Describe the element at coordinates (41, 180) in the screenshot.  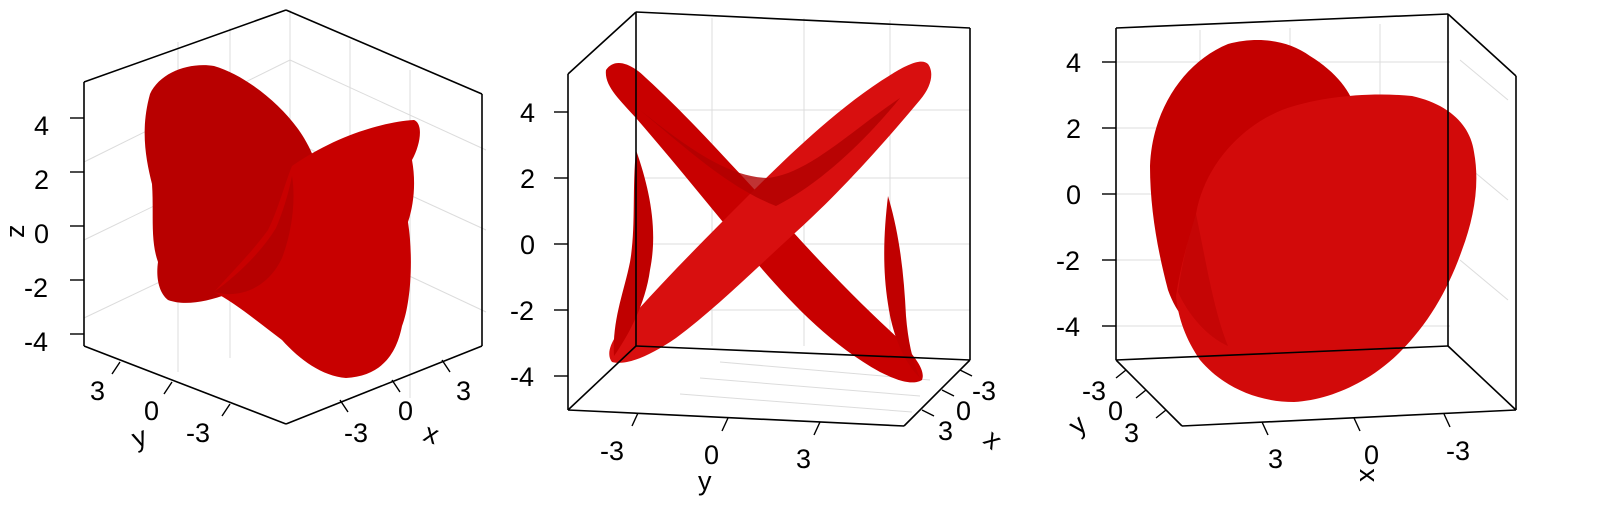
I see `panel-1-z-tick: 2` at that location.